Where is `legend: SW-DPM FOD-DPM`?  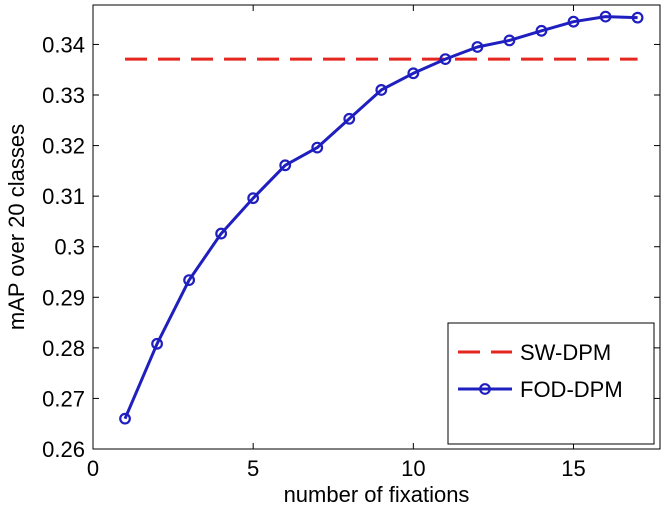
legend: SW-DPM FOD-DPM is located at coordinates (551, 383).